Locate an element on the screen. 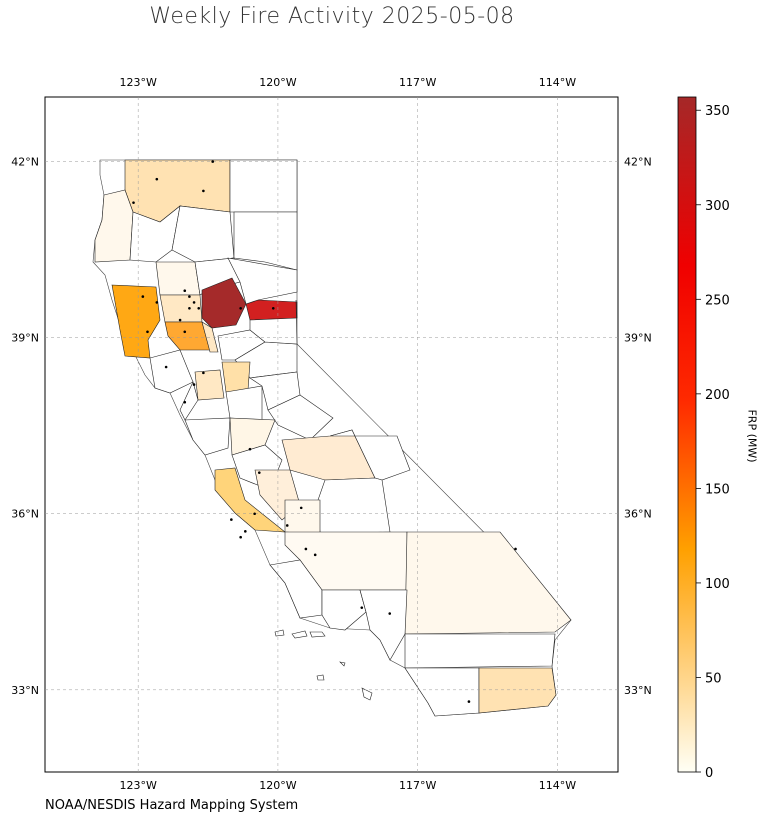 The width and height of the screenshot is (769, 824). colorbar-label: FRP (MW) is located at coordinates (752, 436).